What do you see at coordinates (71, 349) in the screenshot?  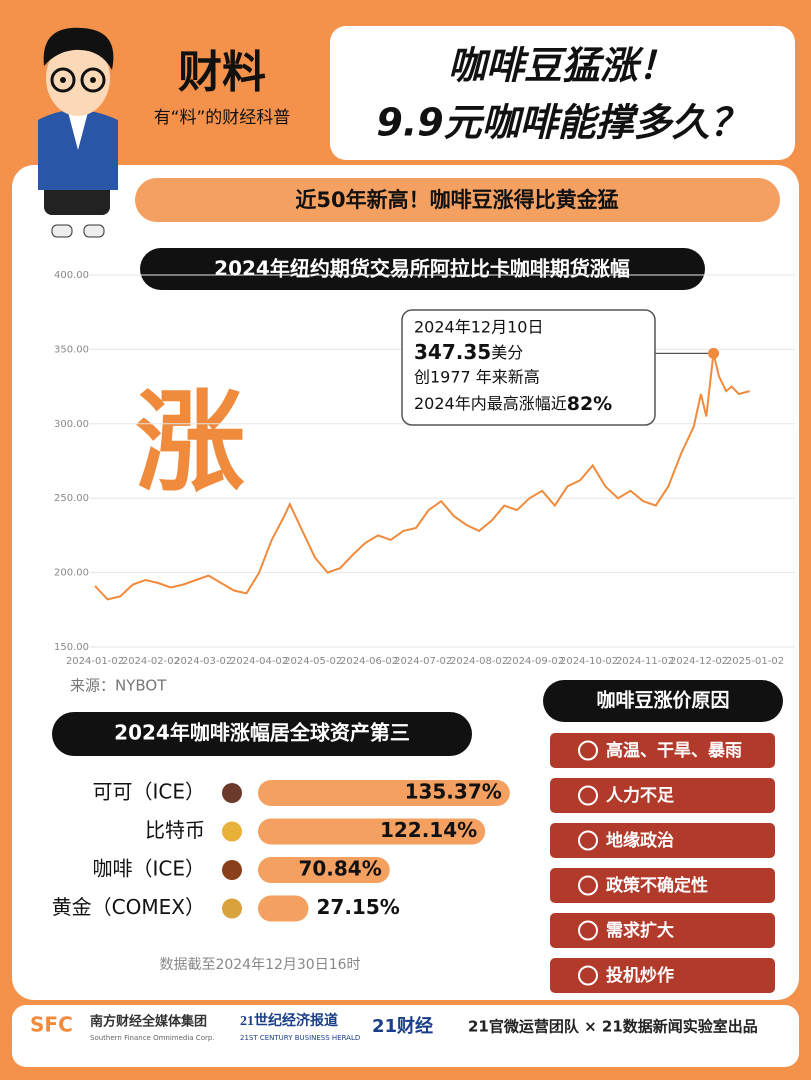 I see `y-tick-label: 350.00` at bounding box center [71, 349].